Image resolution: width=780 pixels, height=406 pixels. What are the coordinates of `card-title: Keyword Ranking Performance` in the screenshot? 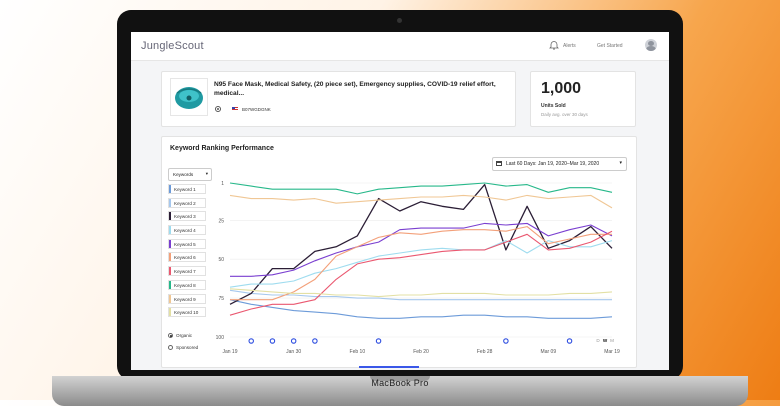 It's located at (222, 148).